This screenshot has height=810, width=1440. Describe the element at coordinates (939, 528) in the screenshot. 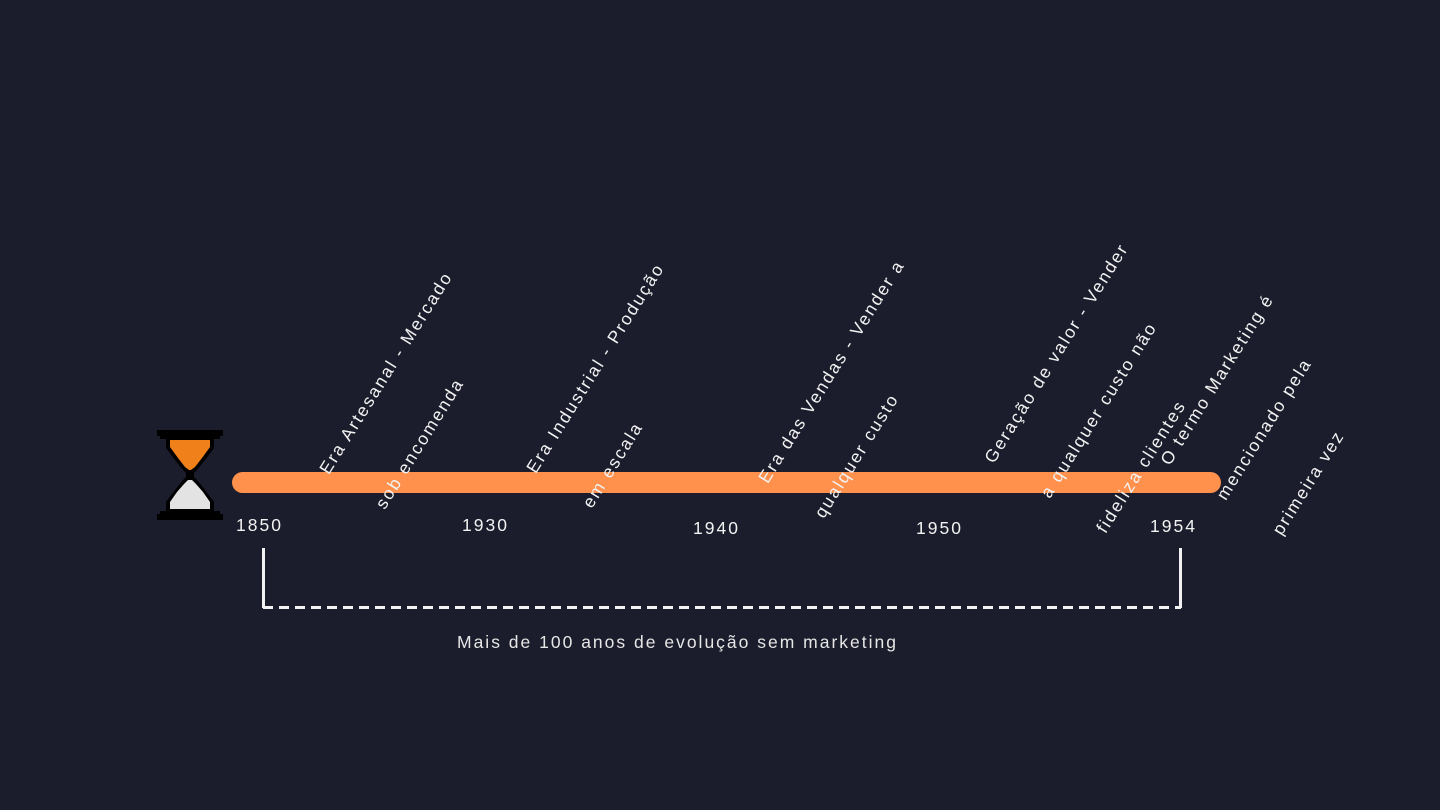

I see `year-label-1950: 1950` at that location.